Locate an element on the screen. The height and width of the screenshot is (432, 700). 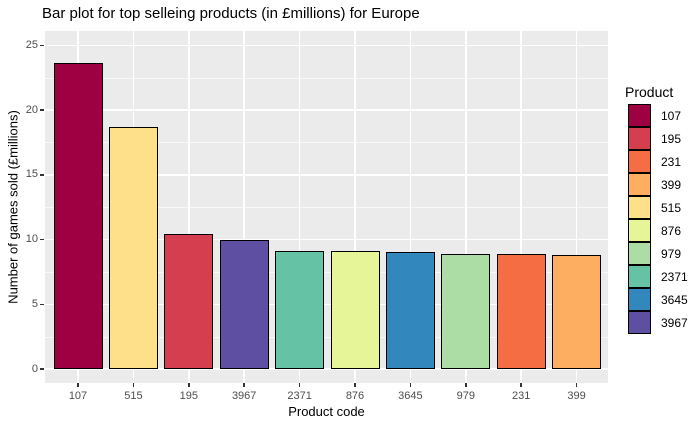
x-axis-title: Product code is located at coordinates (326, 411).